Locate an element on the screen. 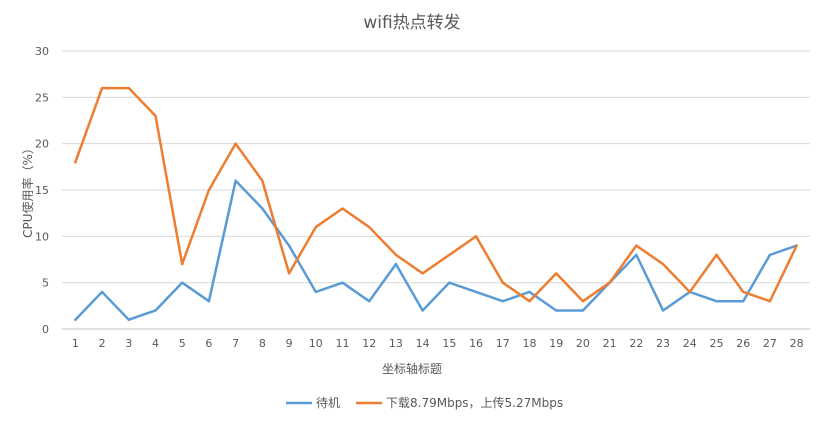  x-axis-title: 坐标轴标题 is located at coordinates (412, 368).